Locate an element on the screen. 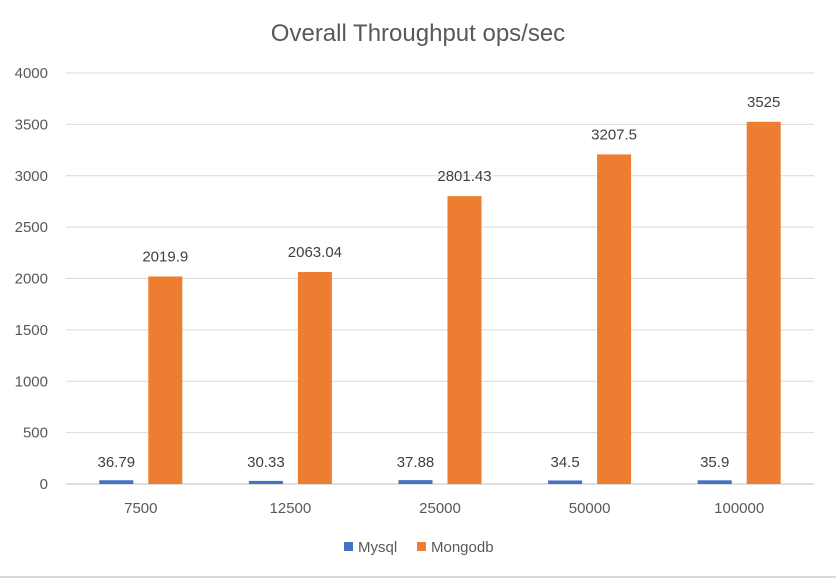 This screenshot has height=584, width=836. legend: Mysql Mongodb is located at coordinates (419, 547).